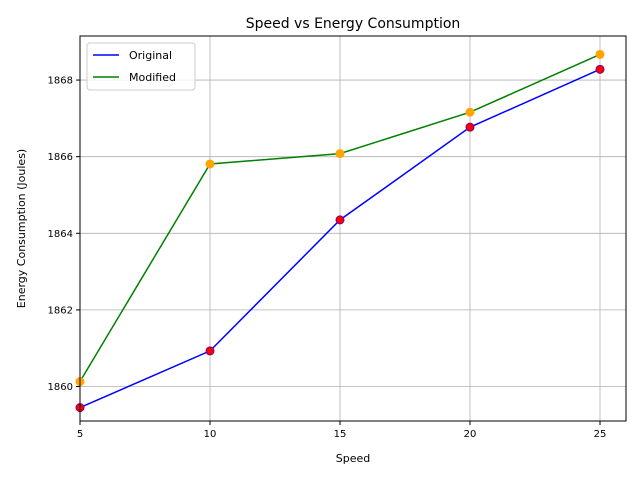 Image resolution: width=640 pixels, height=480 pixels. I want to click on legend: Original Modified, so click(141, 66).